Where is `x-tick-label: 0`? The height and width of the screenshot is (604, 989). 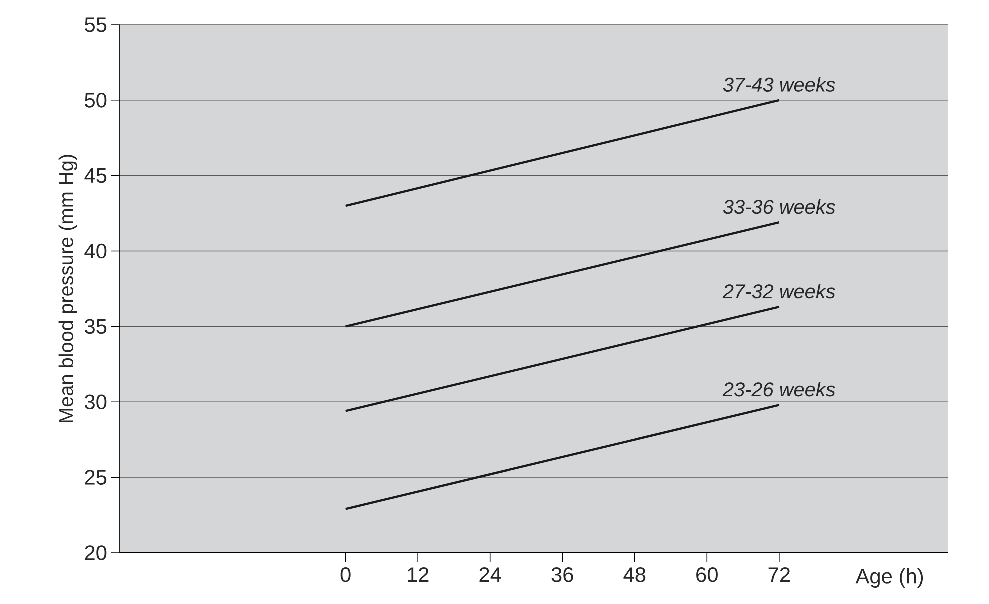 x-tick-label: 0 is located at coordinates (345, 575).